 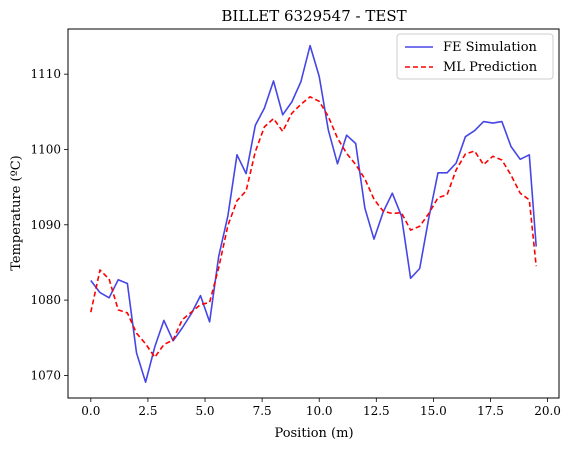 I want to click on x-tick-label: 2.5, so click(x=147, y=411).